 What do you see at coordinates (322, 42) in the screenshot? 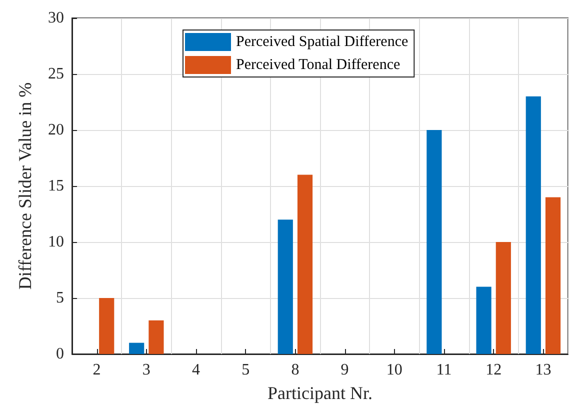
I see `legend-label: Perceived Spatial Difference` at bounding box center [322, 42].